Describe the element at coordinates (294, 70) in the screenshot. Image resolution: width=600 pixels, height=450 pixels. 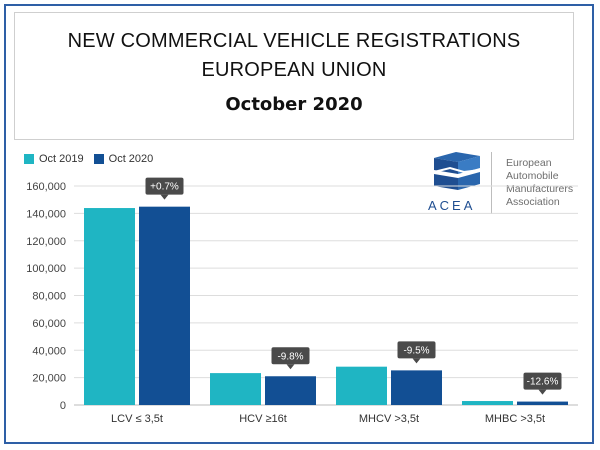
I see `chart-title-line2: EUROPEAN UNION` at that location.